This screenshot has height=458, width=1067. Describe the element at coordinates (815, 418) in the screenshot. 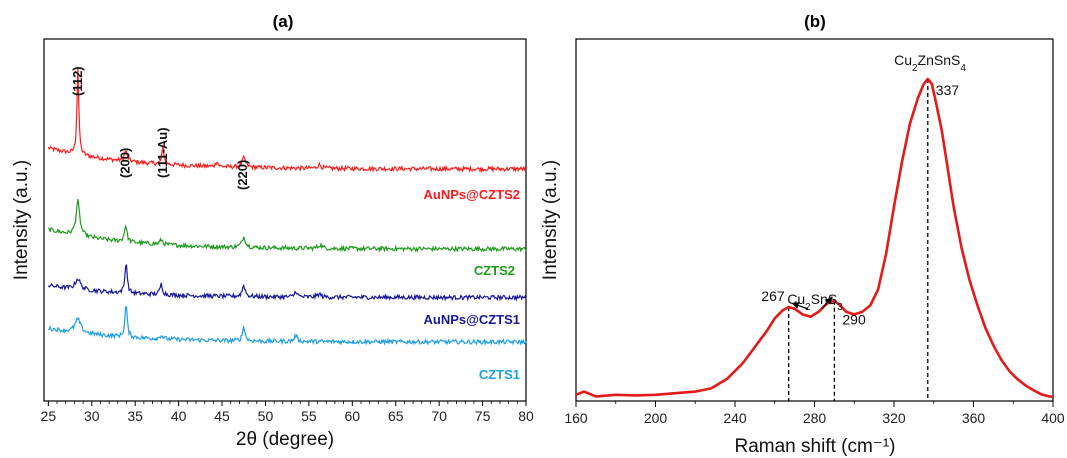

I see `x-tick-label: 280` at that location.